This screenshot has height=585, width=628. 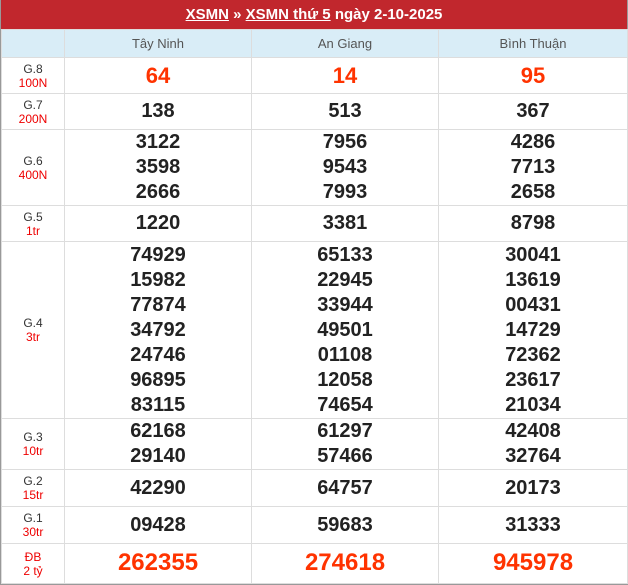 I want to click on prize-label: ĐB 2 tỷ, so click(x=33, y=563).